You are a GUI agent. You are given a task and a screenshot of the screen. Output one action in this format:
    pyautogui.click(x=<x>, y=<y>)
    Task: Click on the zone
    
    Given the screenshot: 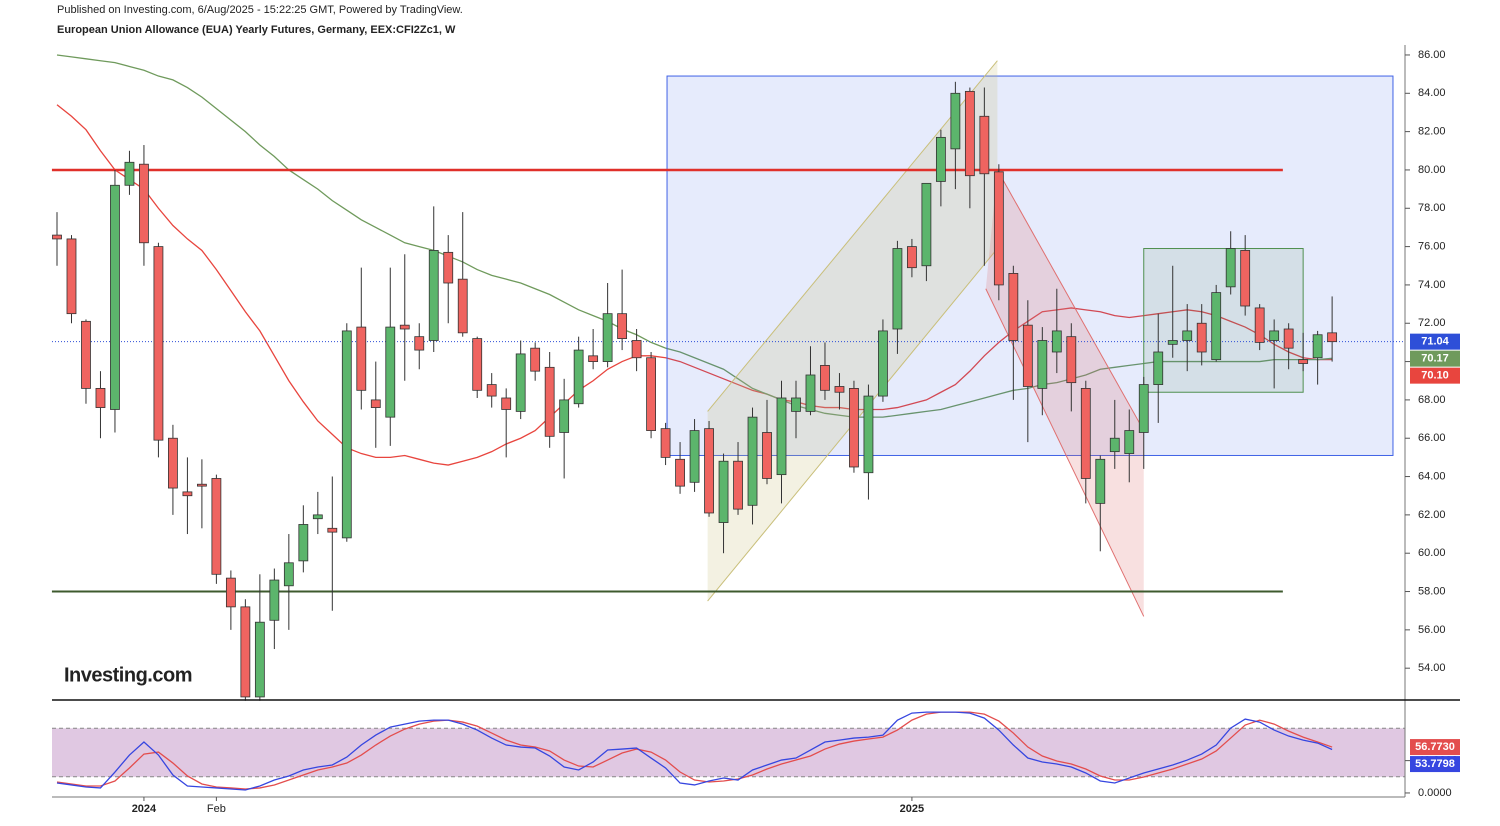 What is the action you would take?
    pyautogui.click(x=1223, y=320)
    